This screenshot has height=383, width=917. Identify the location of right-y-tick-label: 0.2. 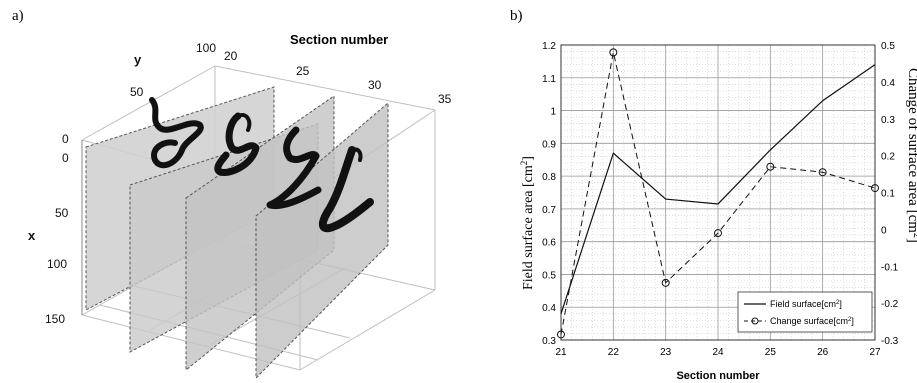
(888, 157).